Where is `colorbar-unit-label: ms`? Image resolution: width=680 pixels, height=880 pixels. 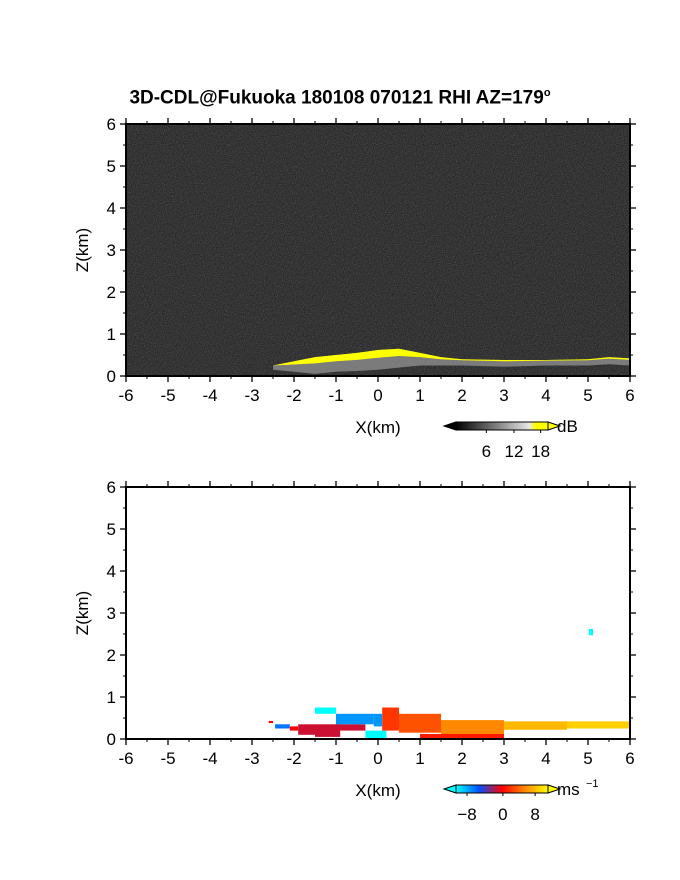
colorbar-unit-label: ms is located at coordinates (568, 789).